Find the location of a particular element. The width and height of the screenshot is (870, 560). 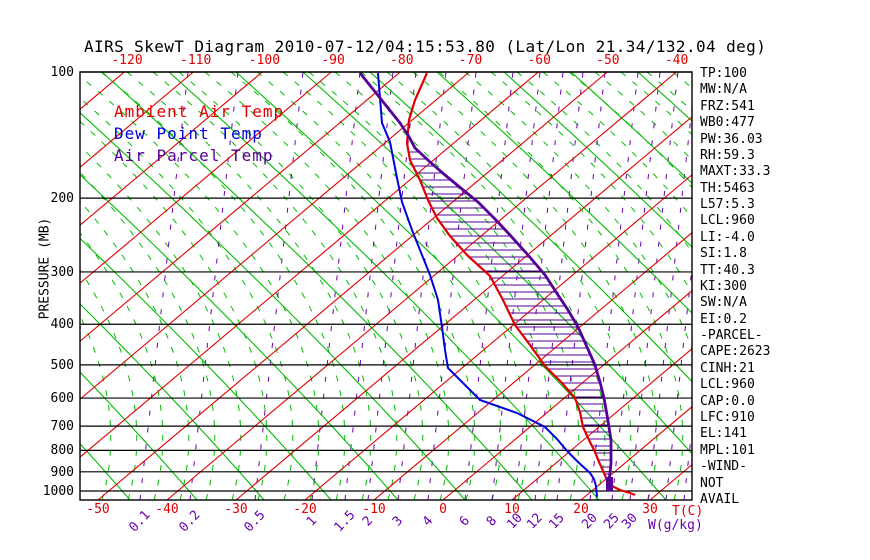

stat-line: MW:N/A is located at coordinates (723, 90).